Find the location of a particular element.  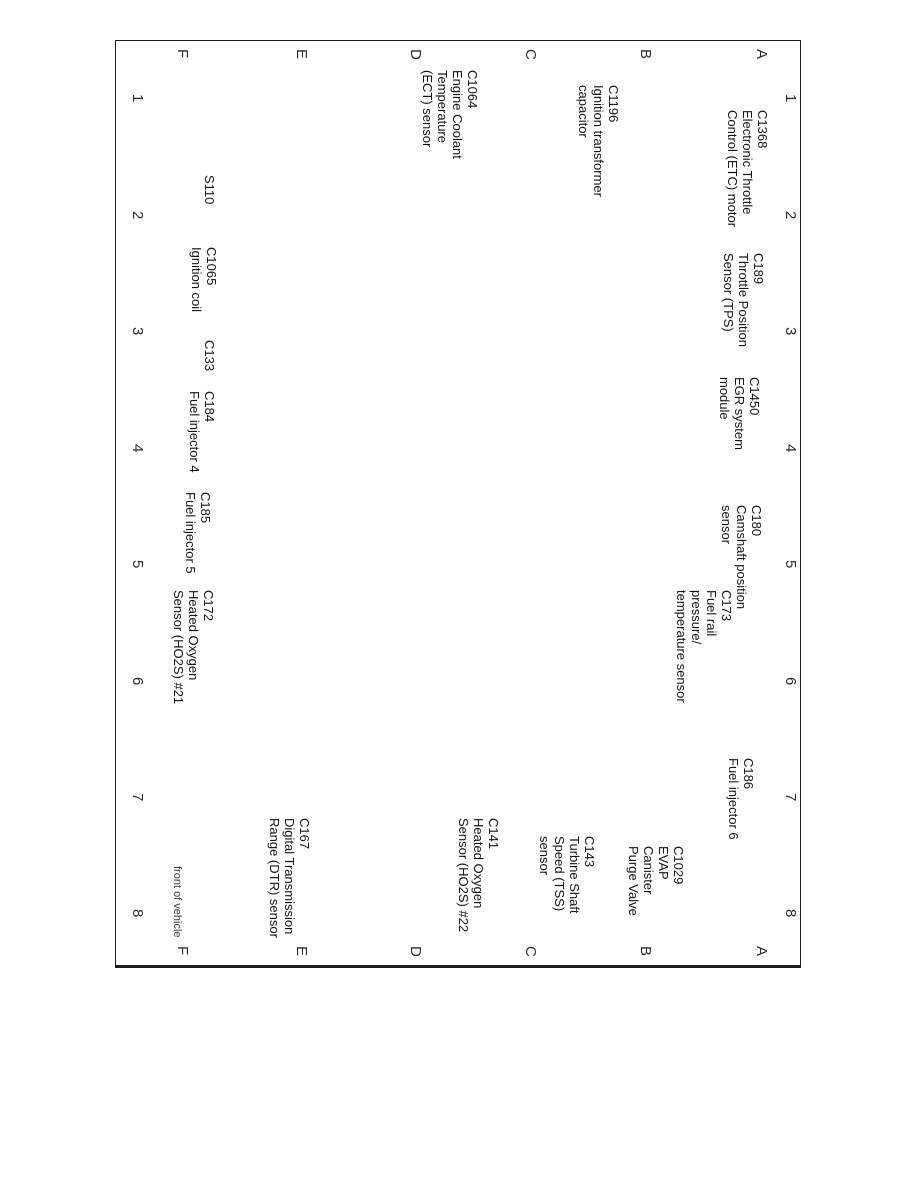

grid-letter-top-C-line: C is located at coordinates (530, 54).